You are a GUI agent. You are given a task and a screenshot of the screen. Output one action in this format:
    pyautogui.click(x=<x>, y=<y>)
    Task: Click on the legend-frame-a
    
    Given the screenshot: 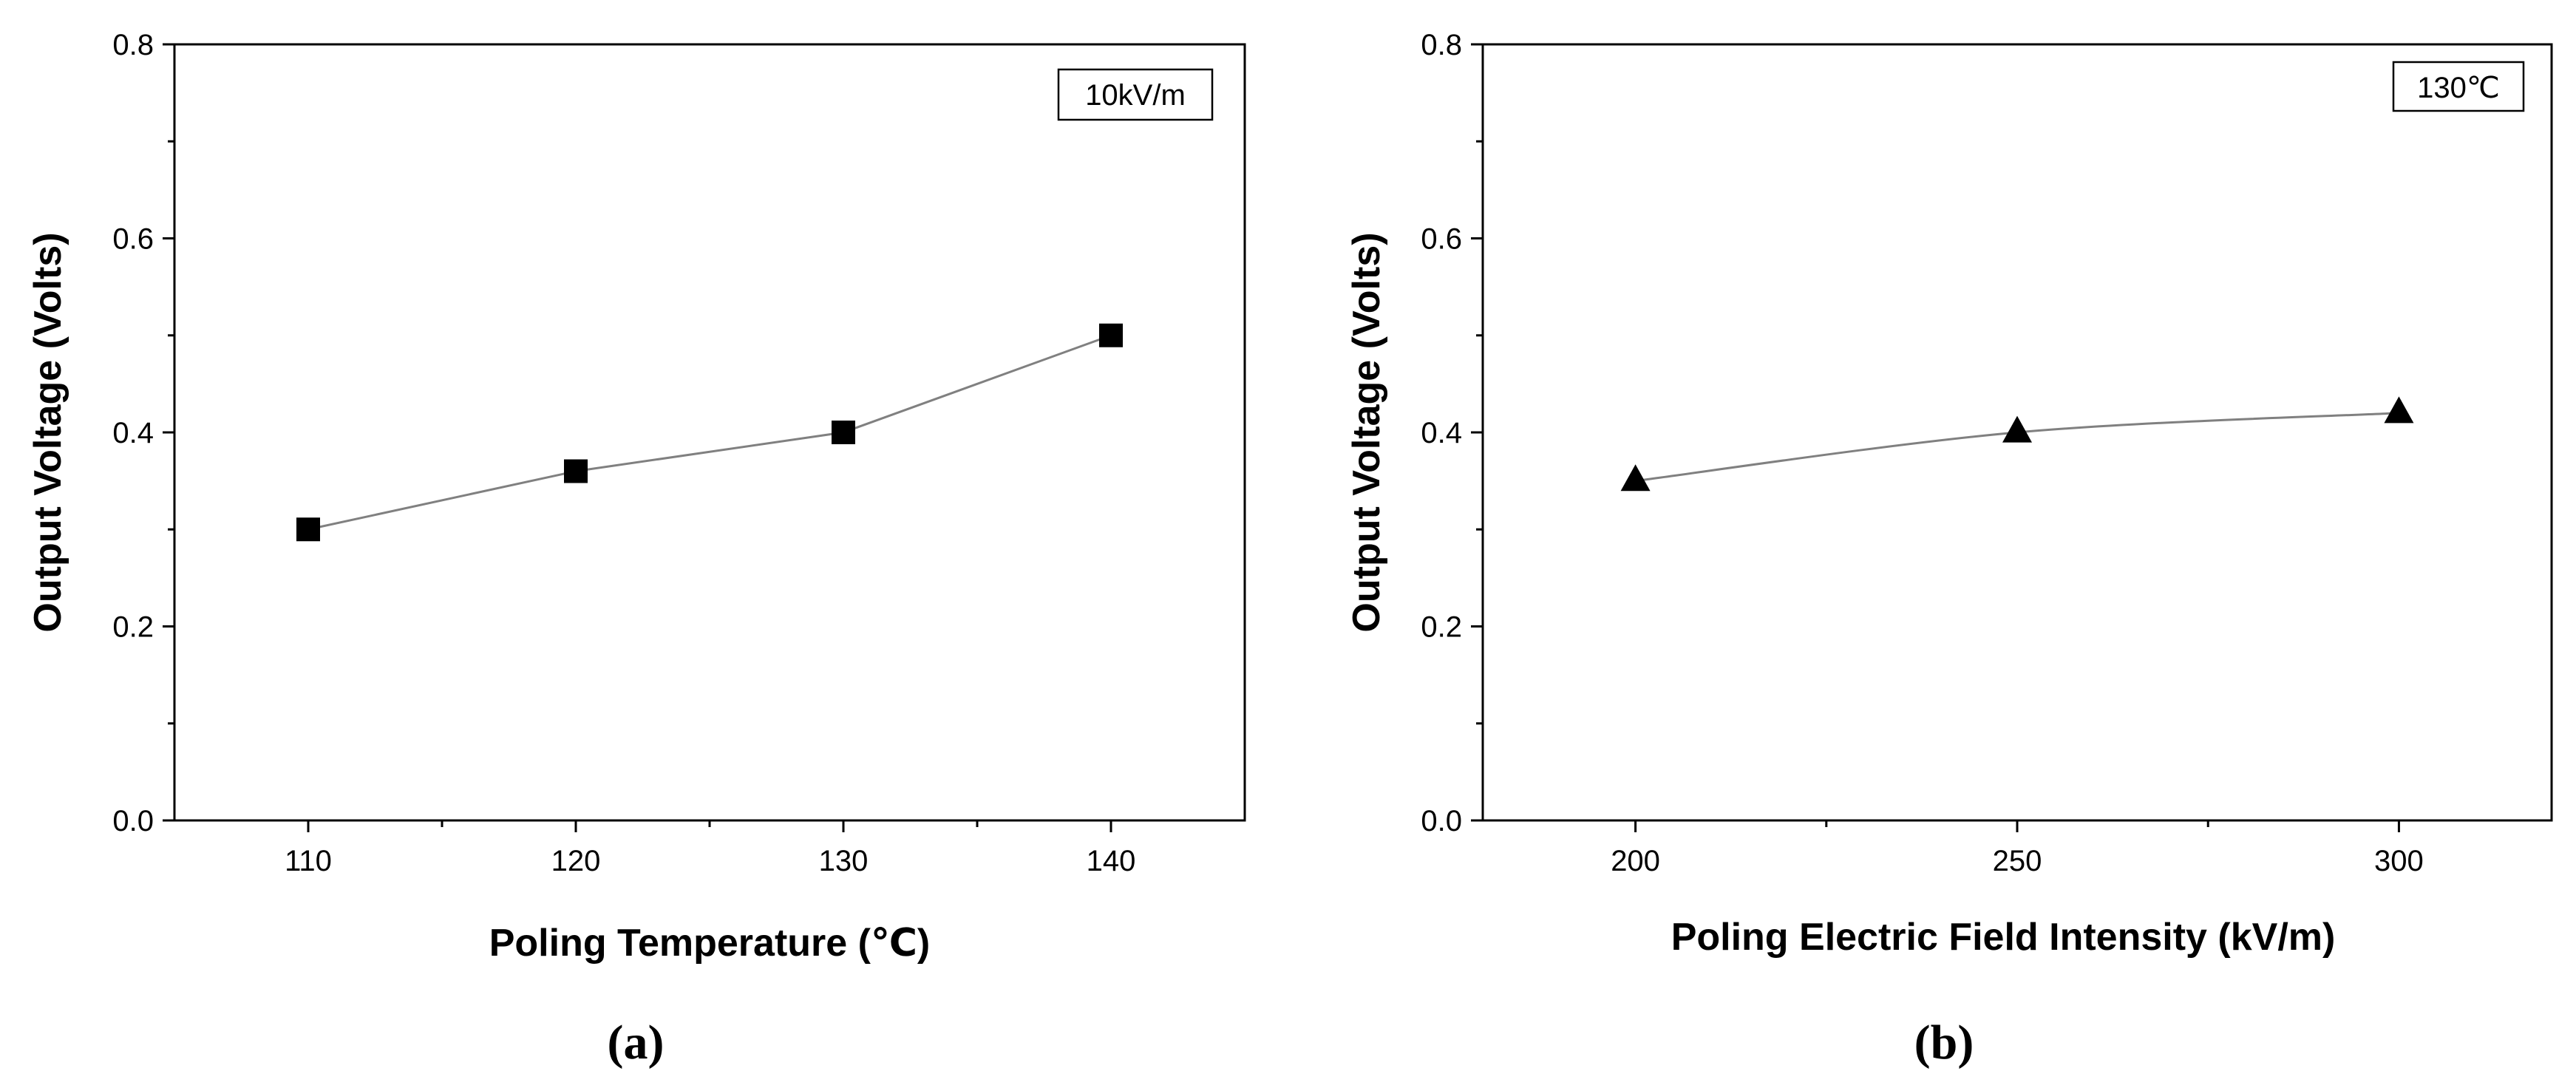 What is the action you would take?
    pyautogui.click(x=1135, y=94)
    